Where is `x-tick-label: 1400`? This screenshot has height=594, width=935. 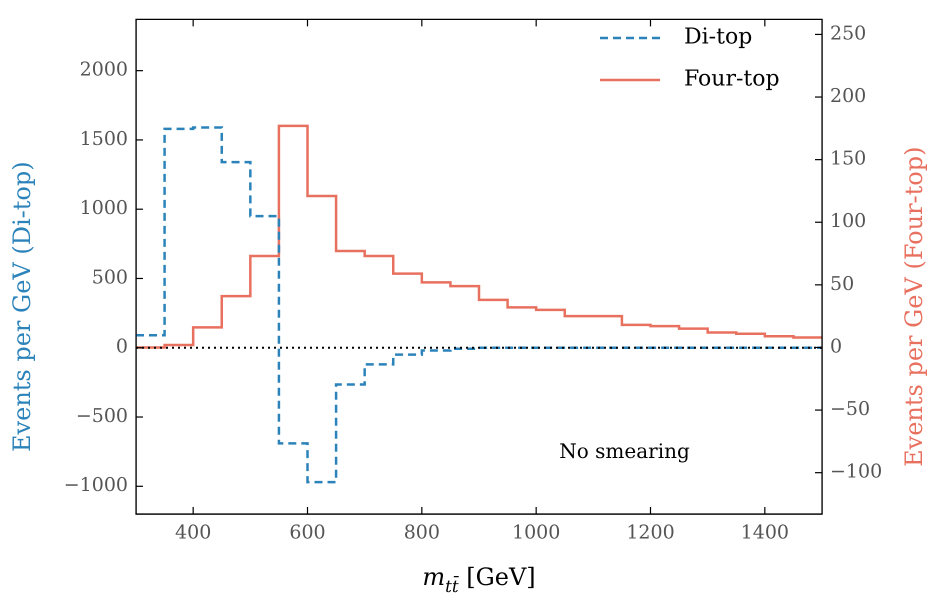
x-tick-label: 1400 is located at coordinates (765, 532).